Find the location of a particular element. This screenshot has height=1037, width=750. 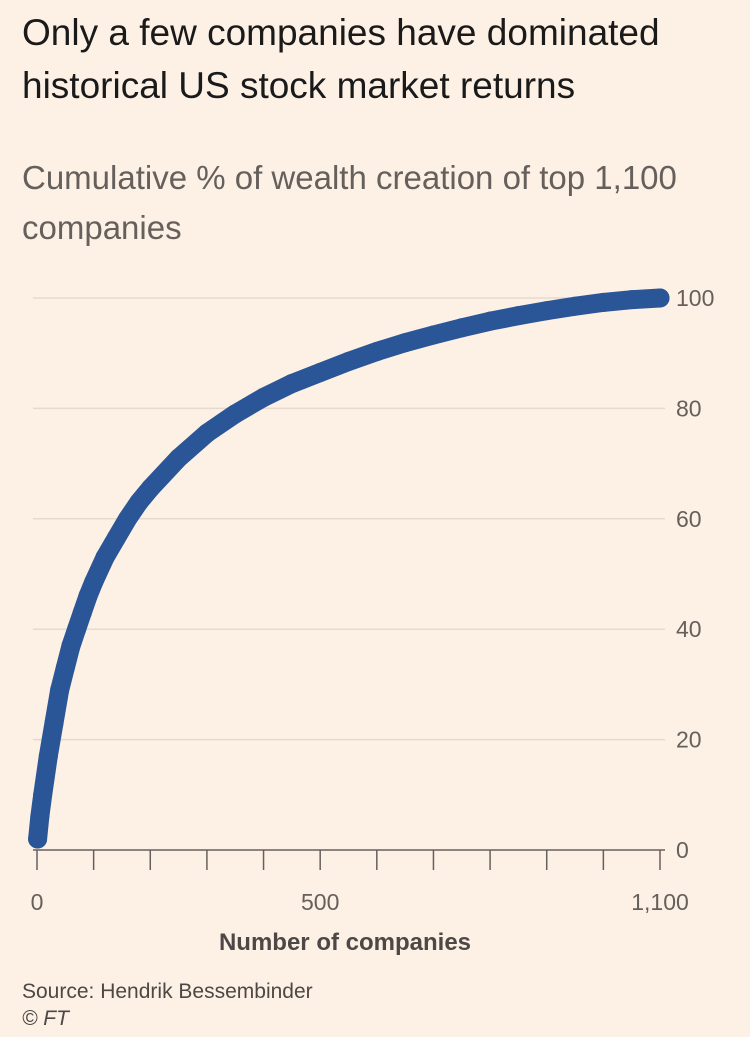

y-tick-label-80: 80 is located at coordinates (689, 408).